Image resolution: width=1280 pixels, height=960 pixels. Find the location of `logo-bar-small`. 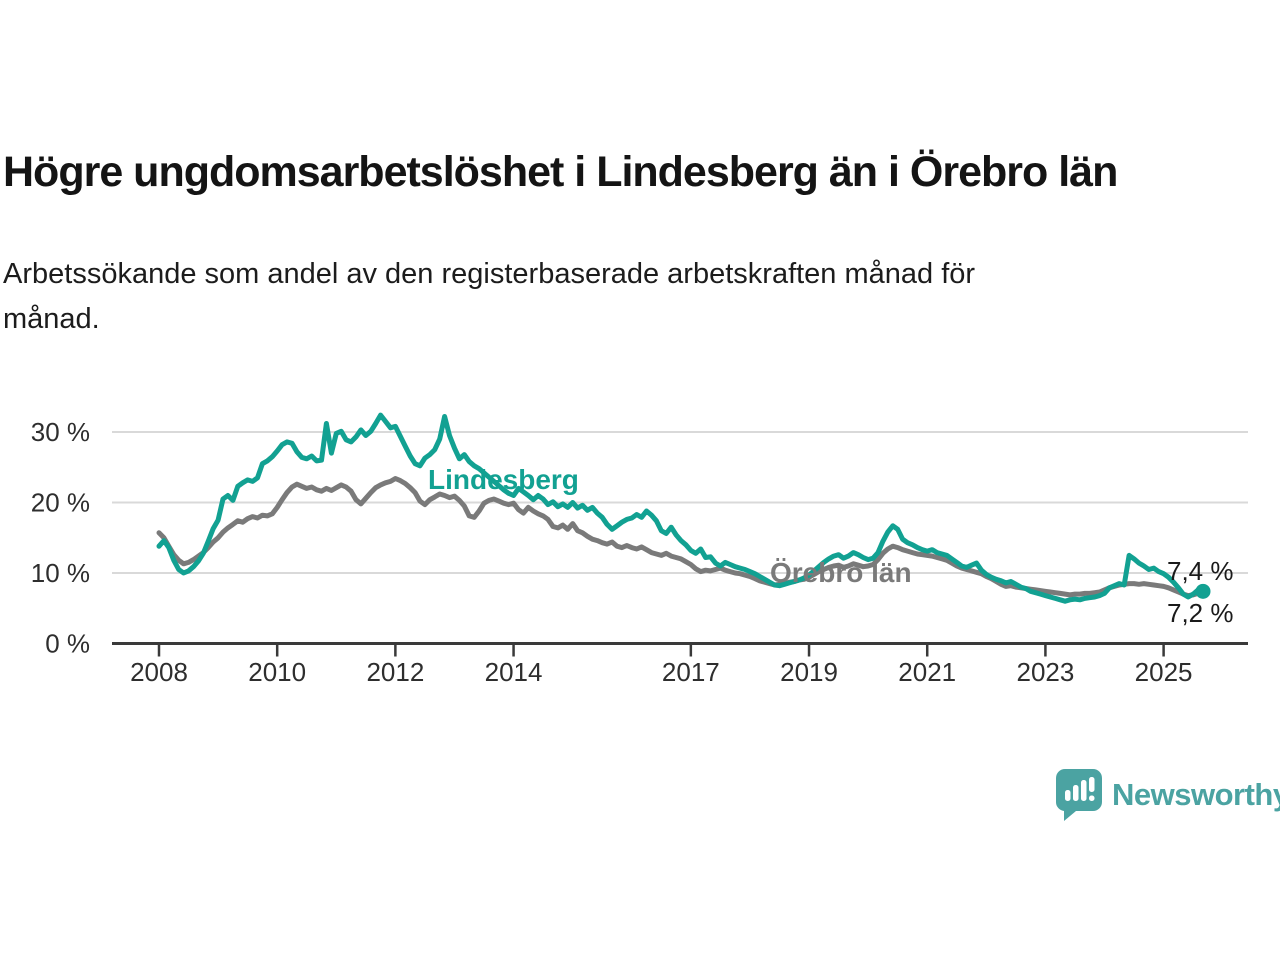

logo-bar-small is located at coordinates (1068, 795).